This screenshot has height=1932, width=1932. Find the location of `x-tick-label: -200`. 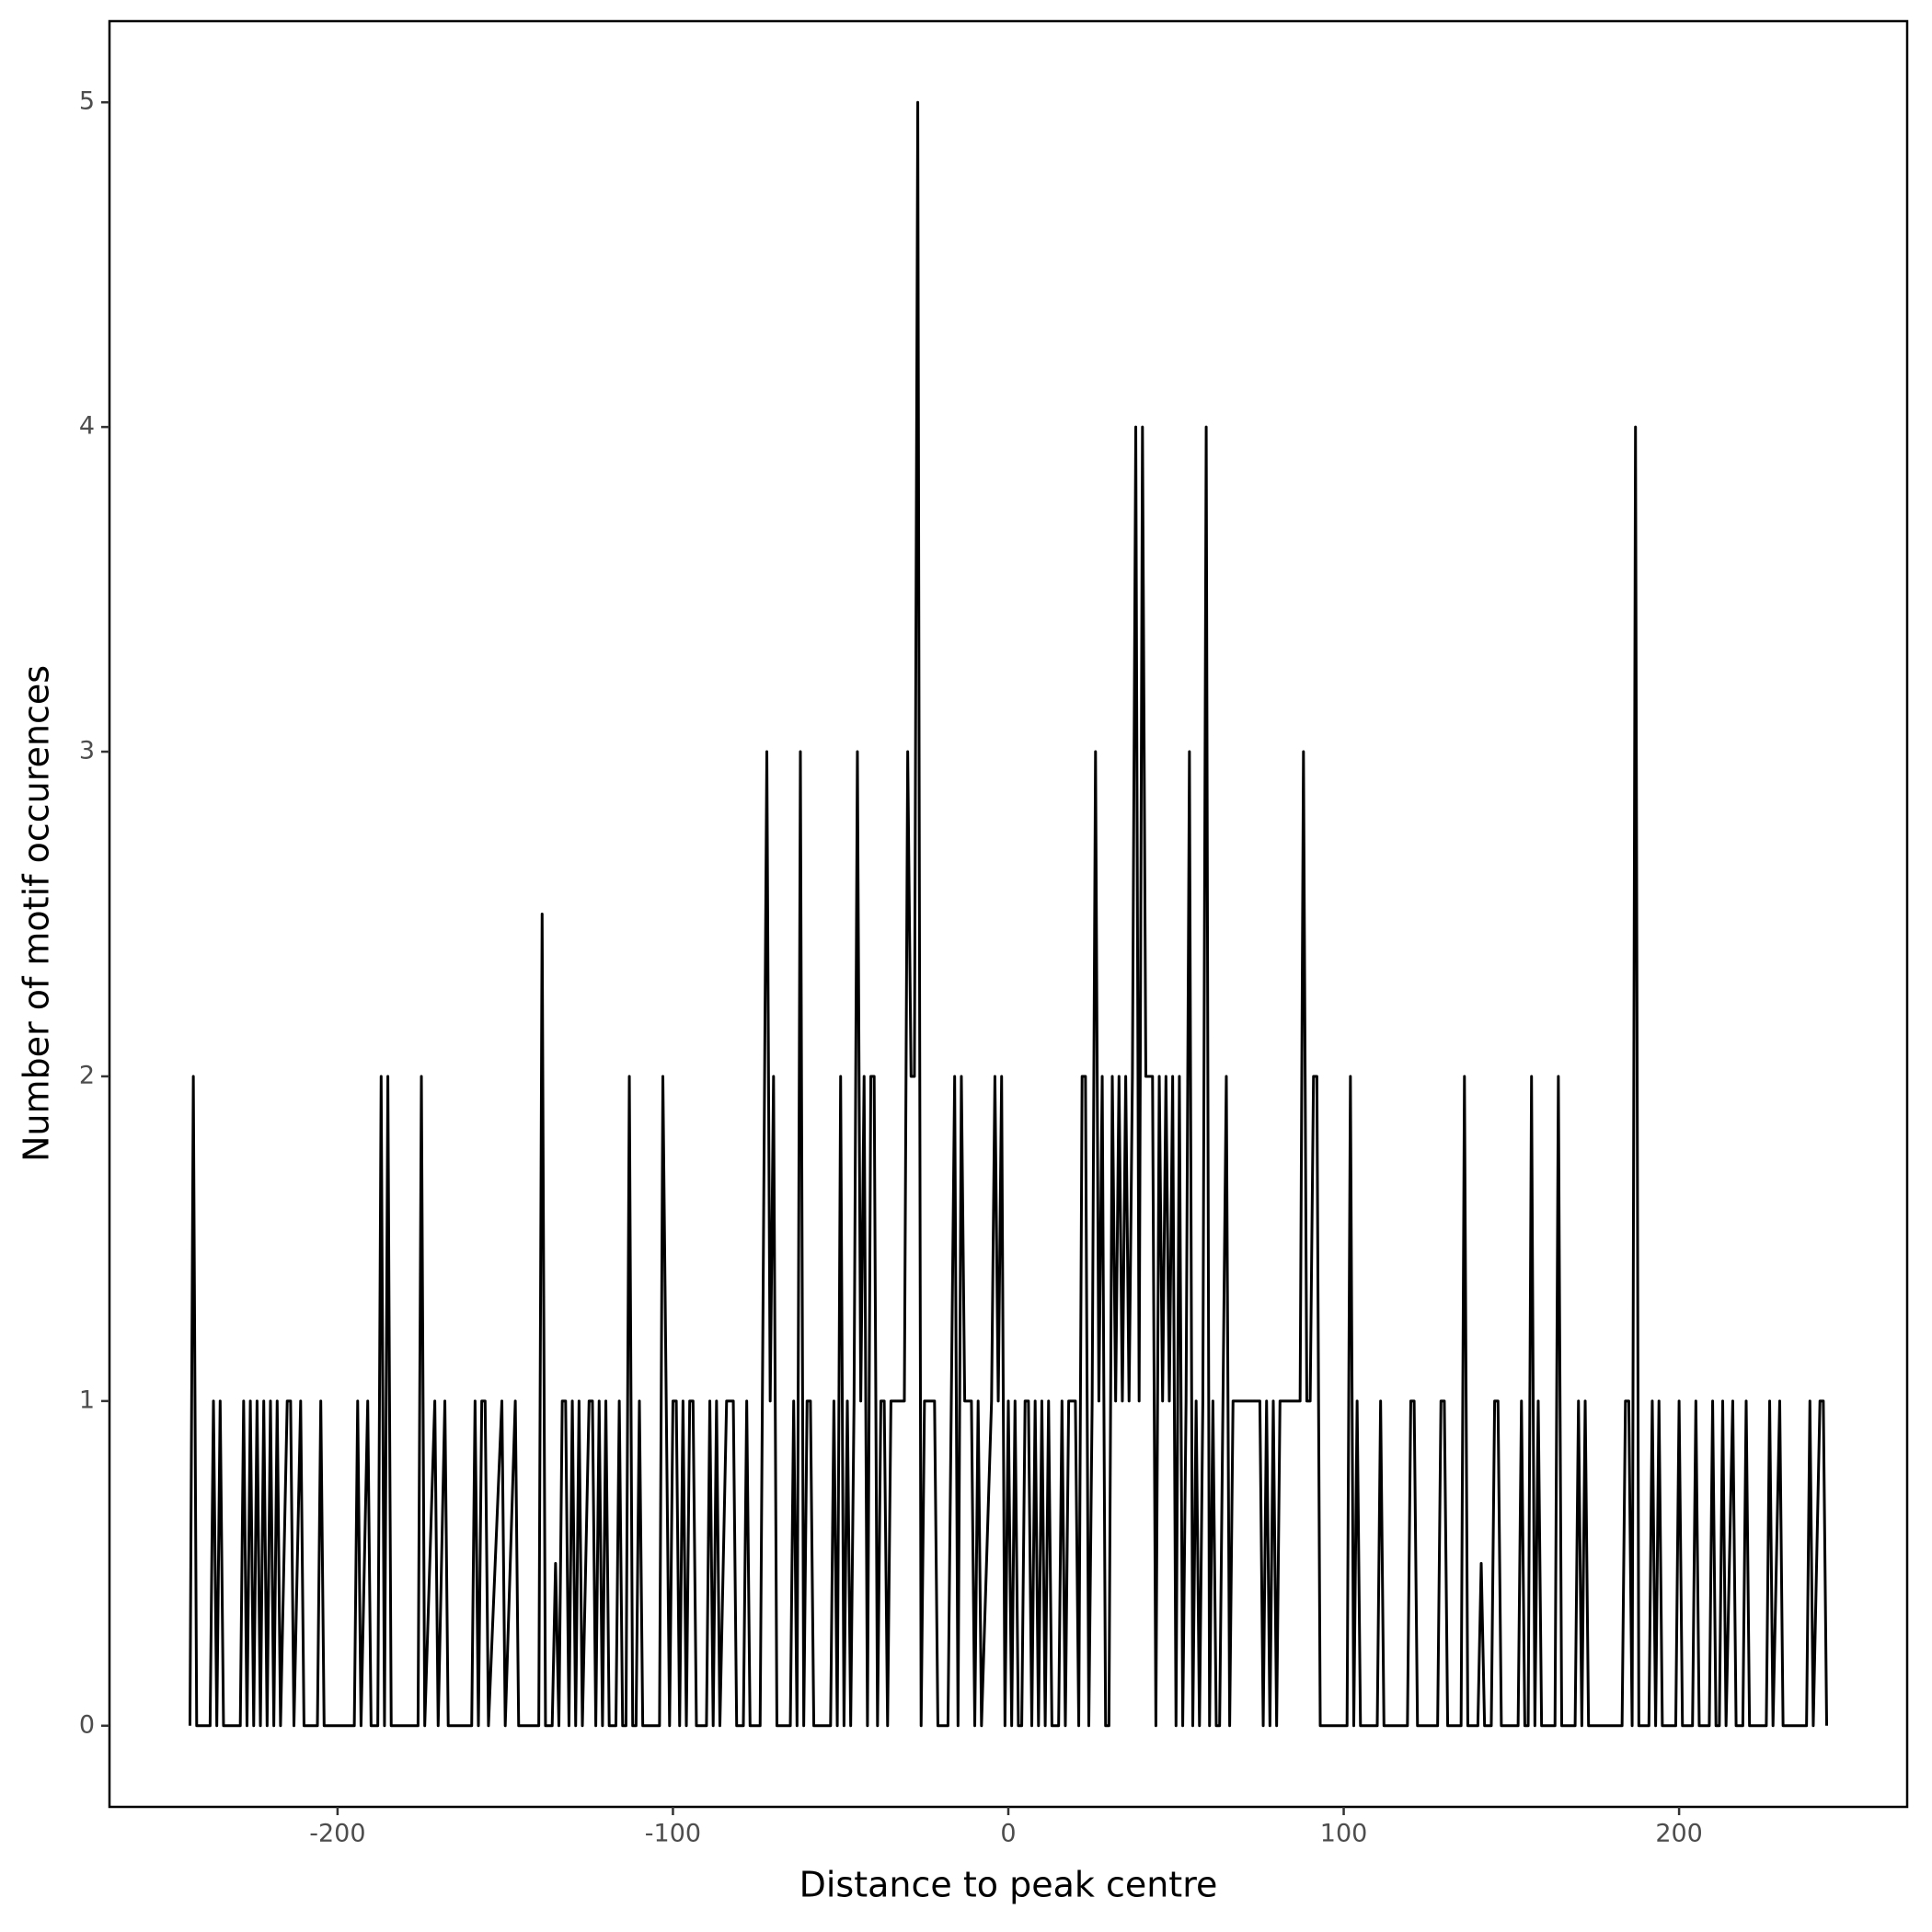

x-tick-label: -200 is located at coordinates (337, 1834).